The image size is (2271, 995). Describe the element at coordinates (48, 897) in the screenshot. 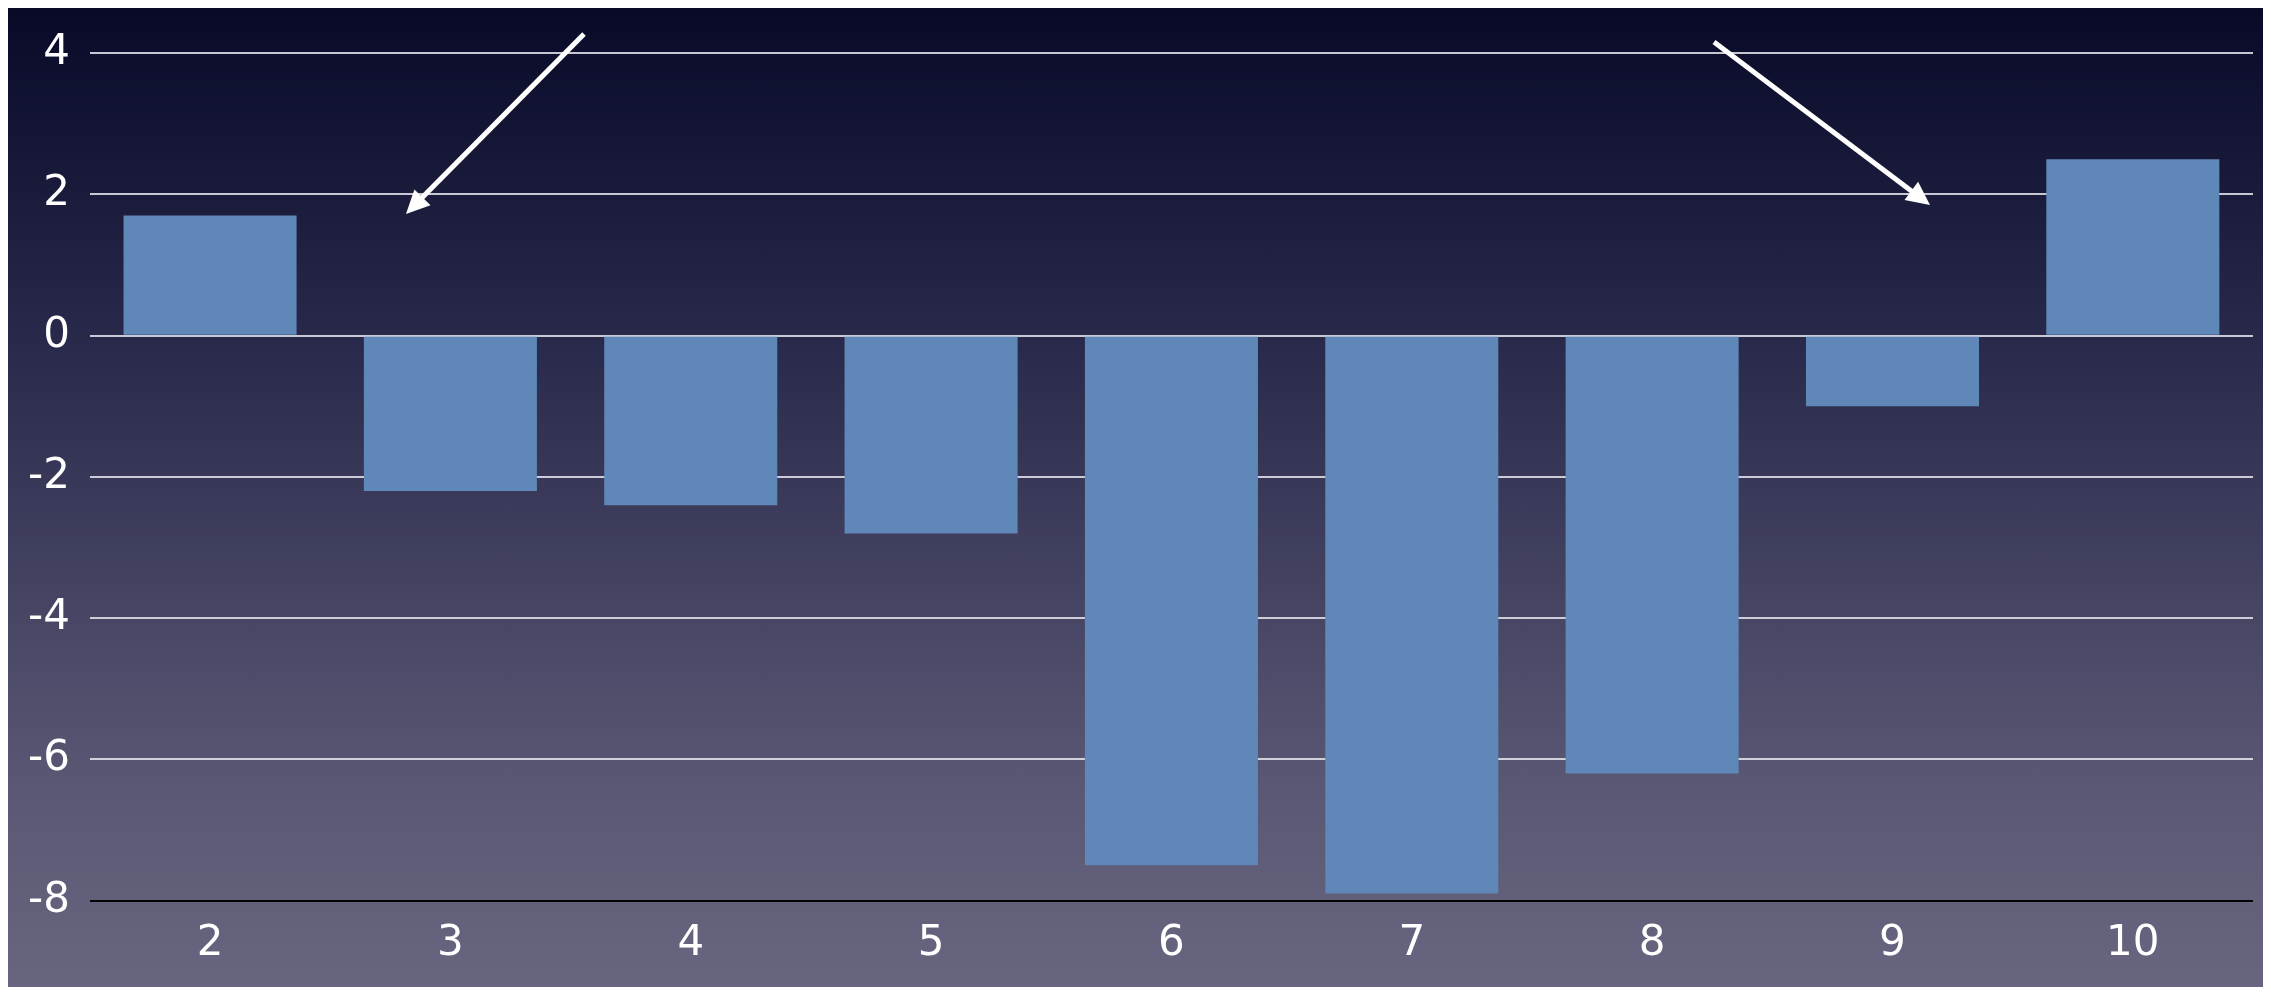

I see `y-tick-label: -8` at that location.